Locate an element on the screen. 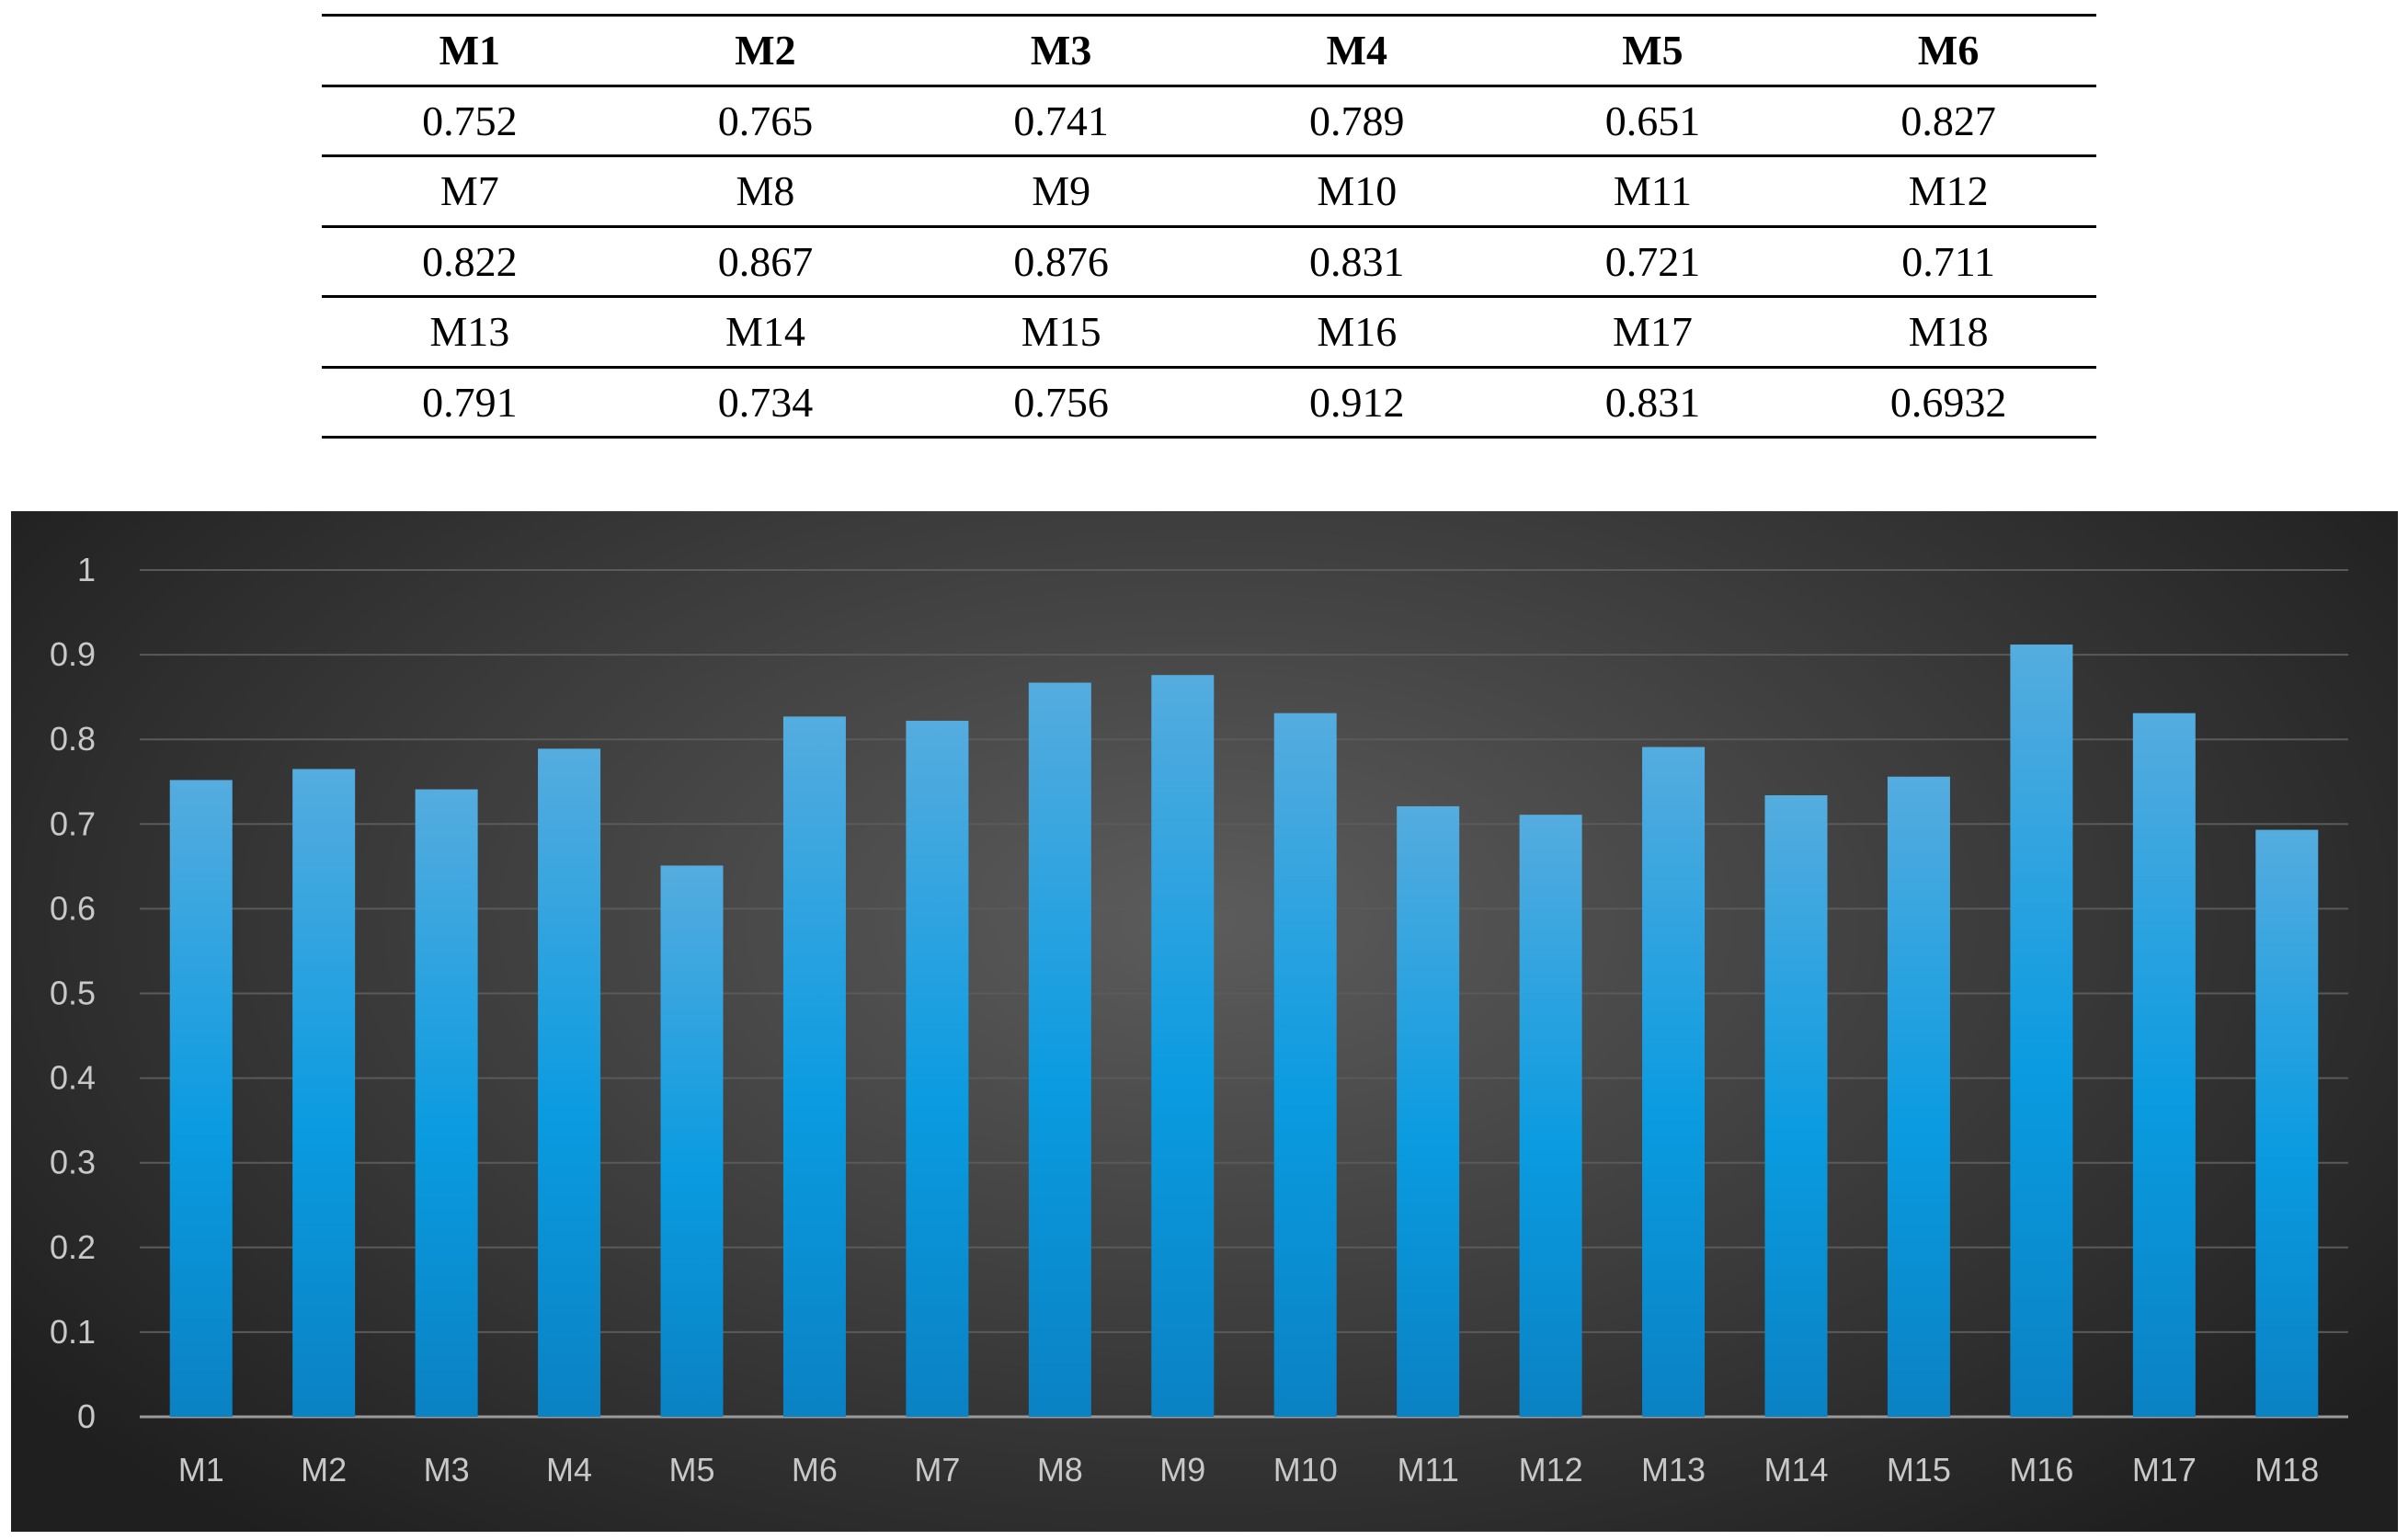 The image size is (2408, 1540). table-cell-label: M3 is located at coordinates (1061, 50).